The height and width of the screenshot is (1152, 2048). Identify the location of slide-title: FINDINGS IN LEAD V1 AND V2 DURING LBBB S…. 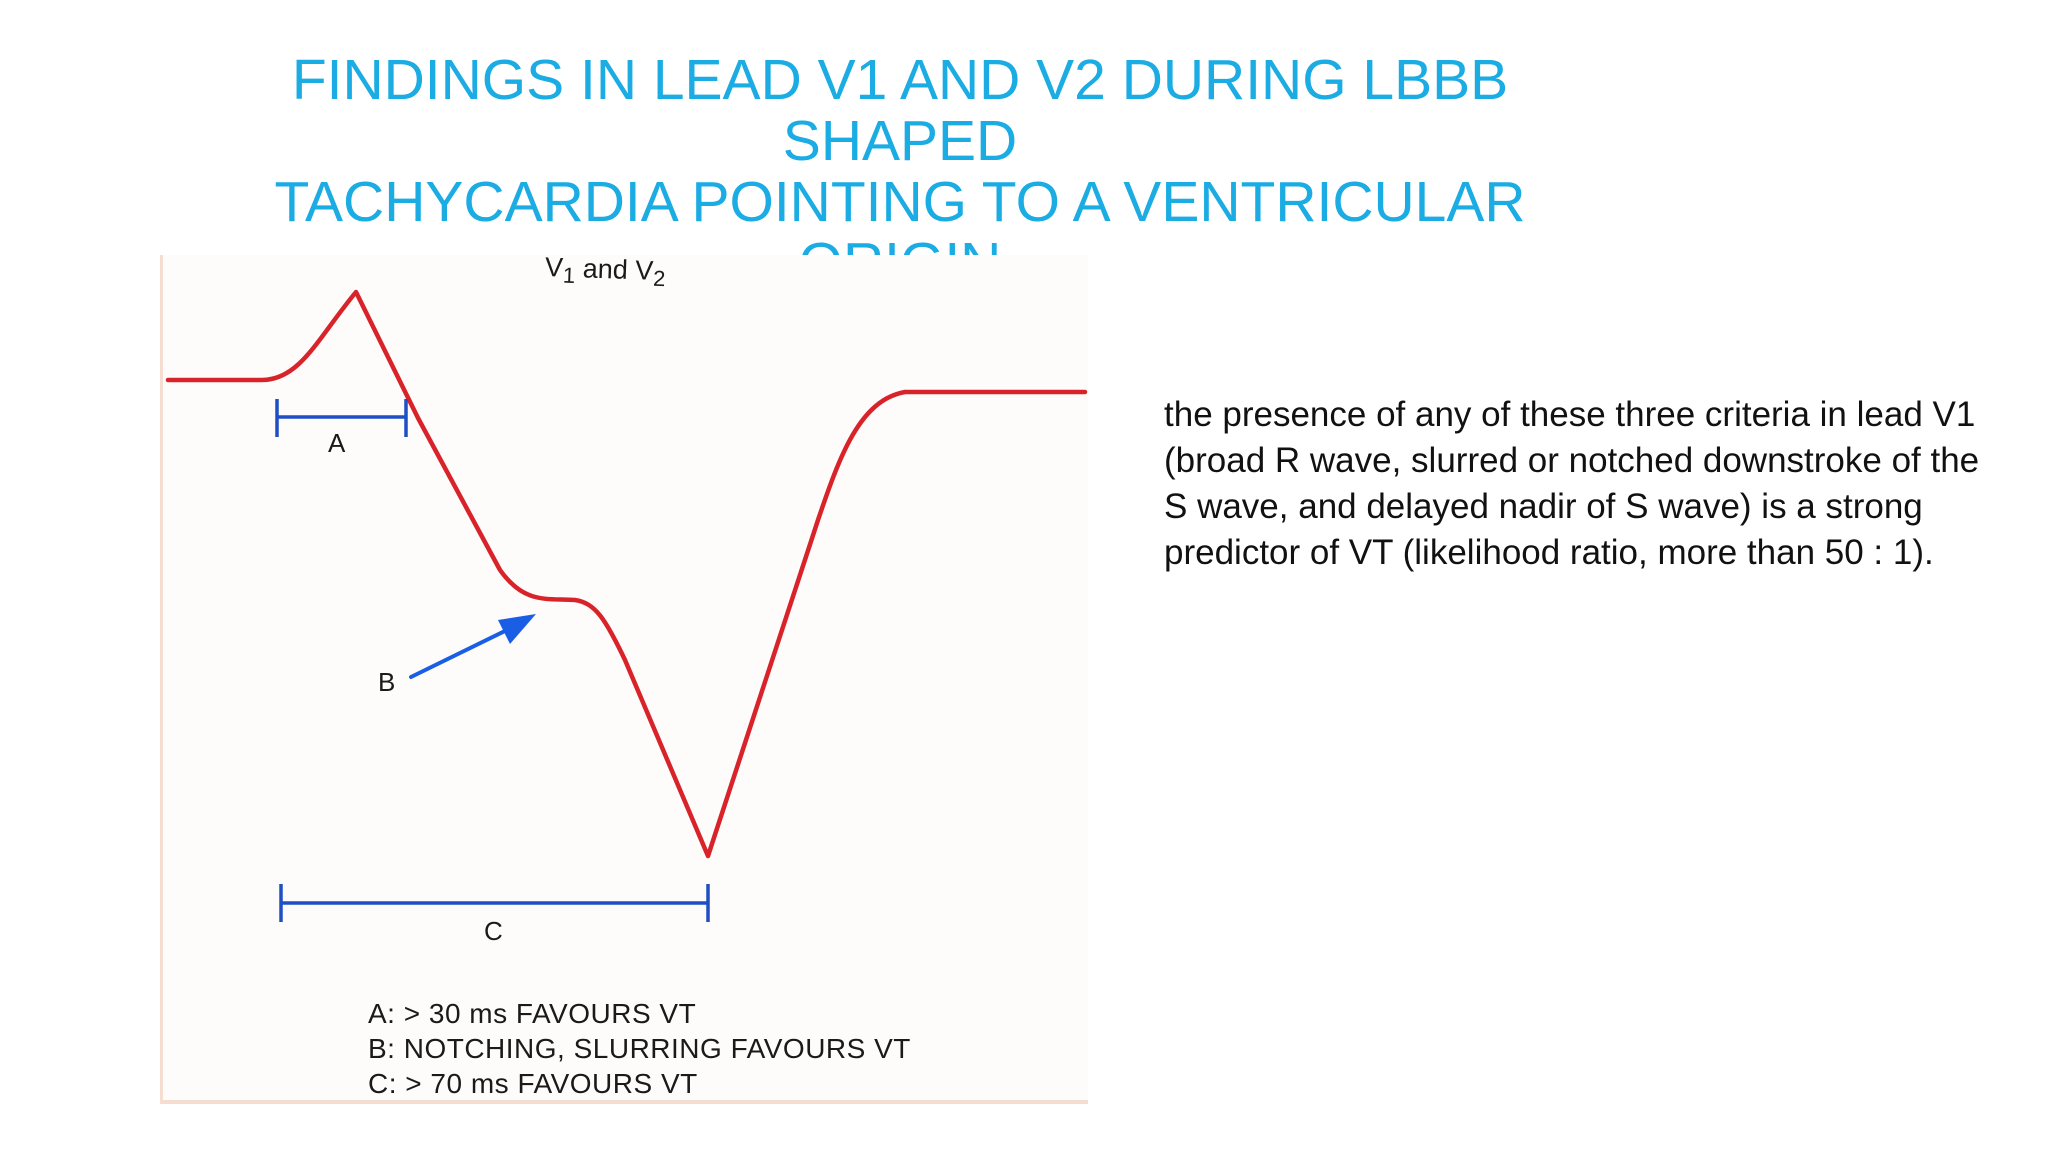
(900, 172).